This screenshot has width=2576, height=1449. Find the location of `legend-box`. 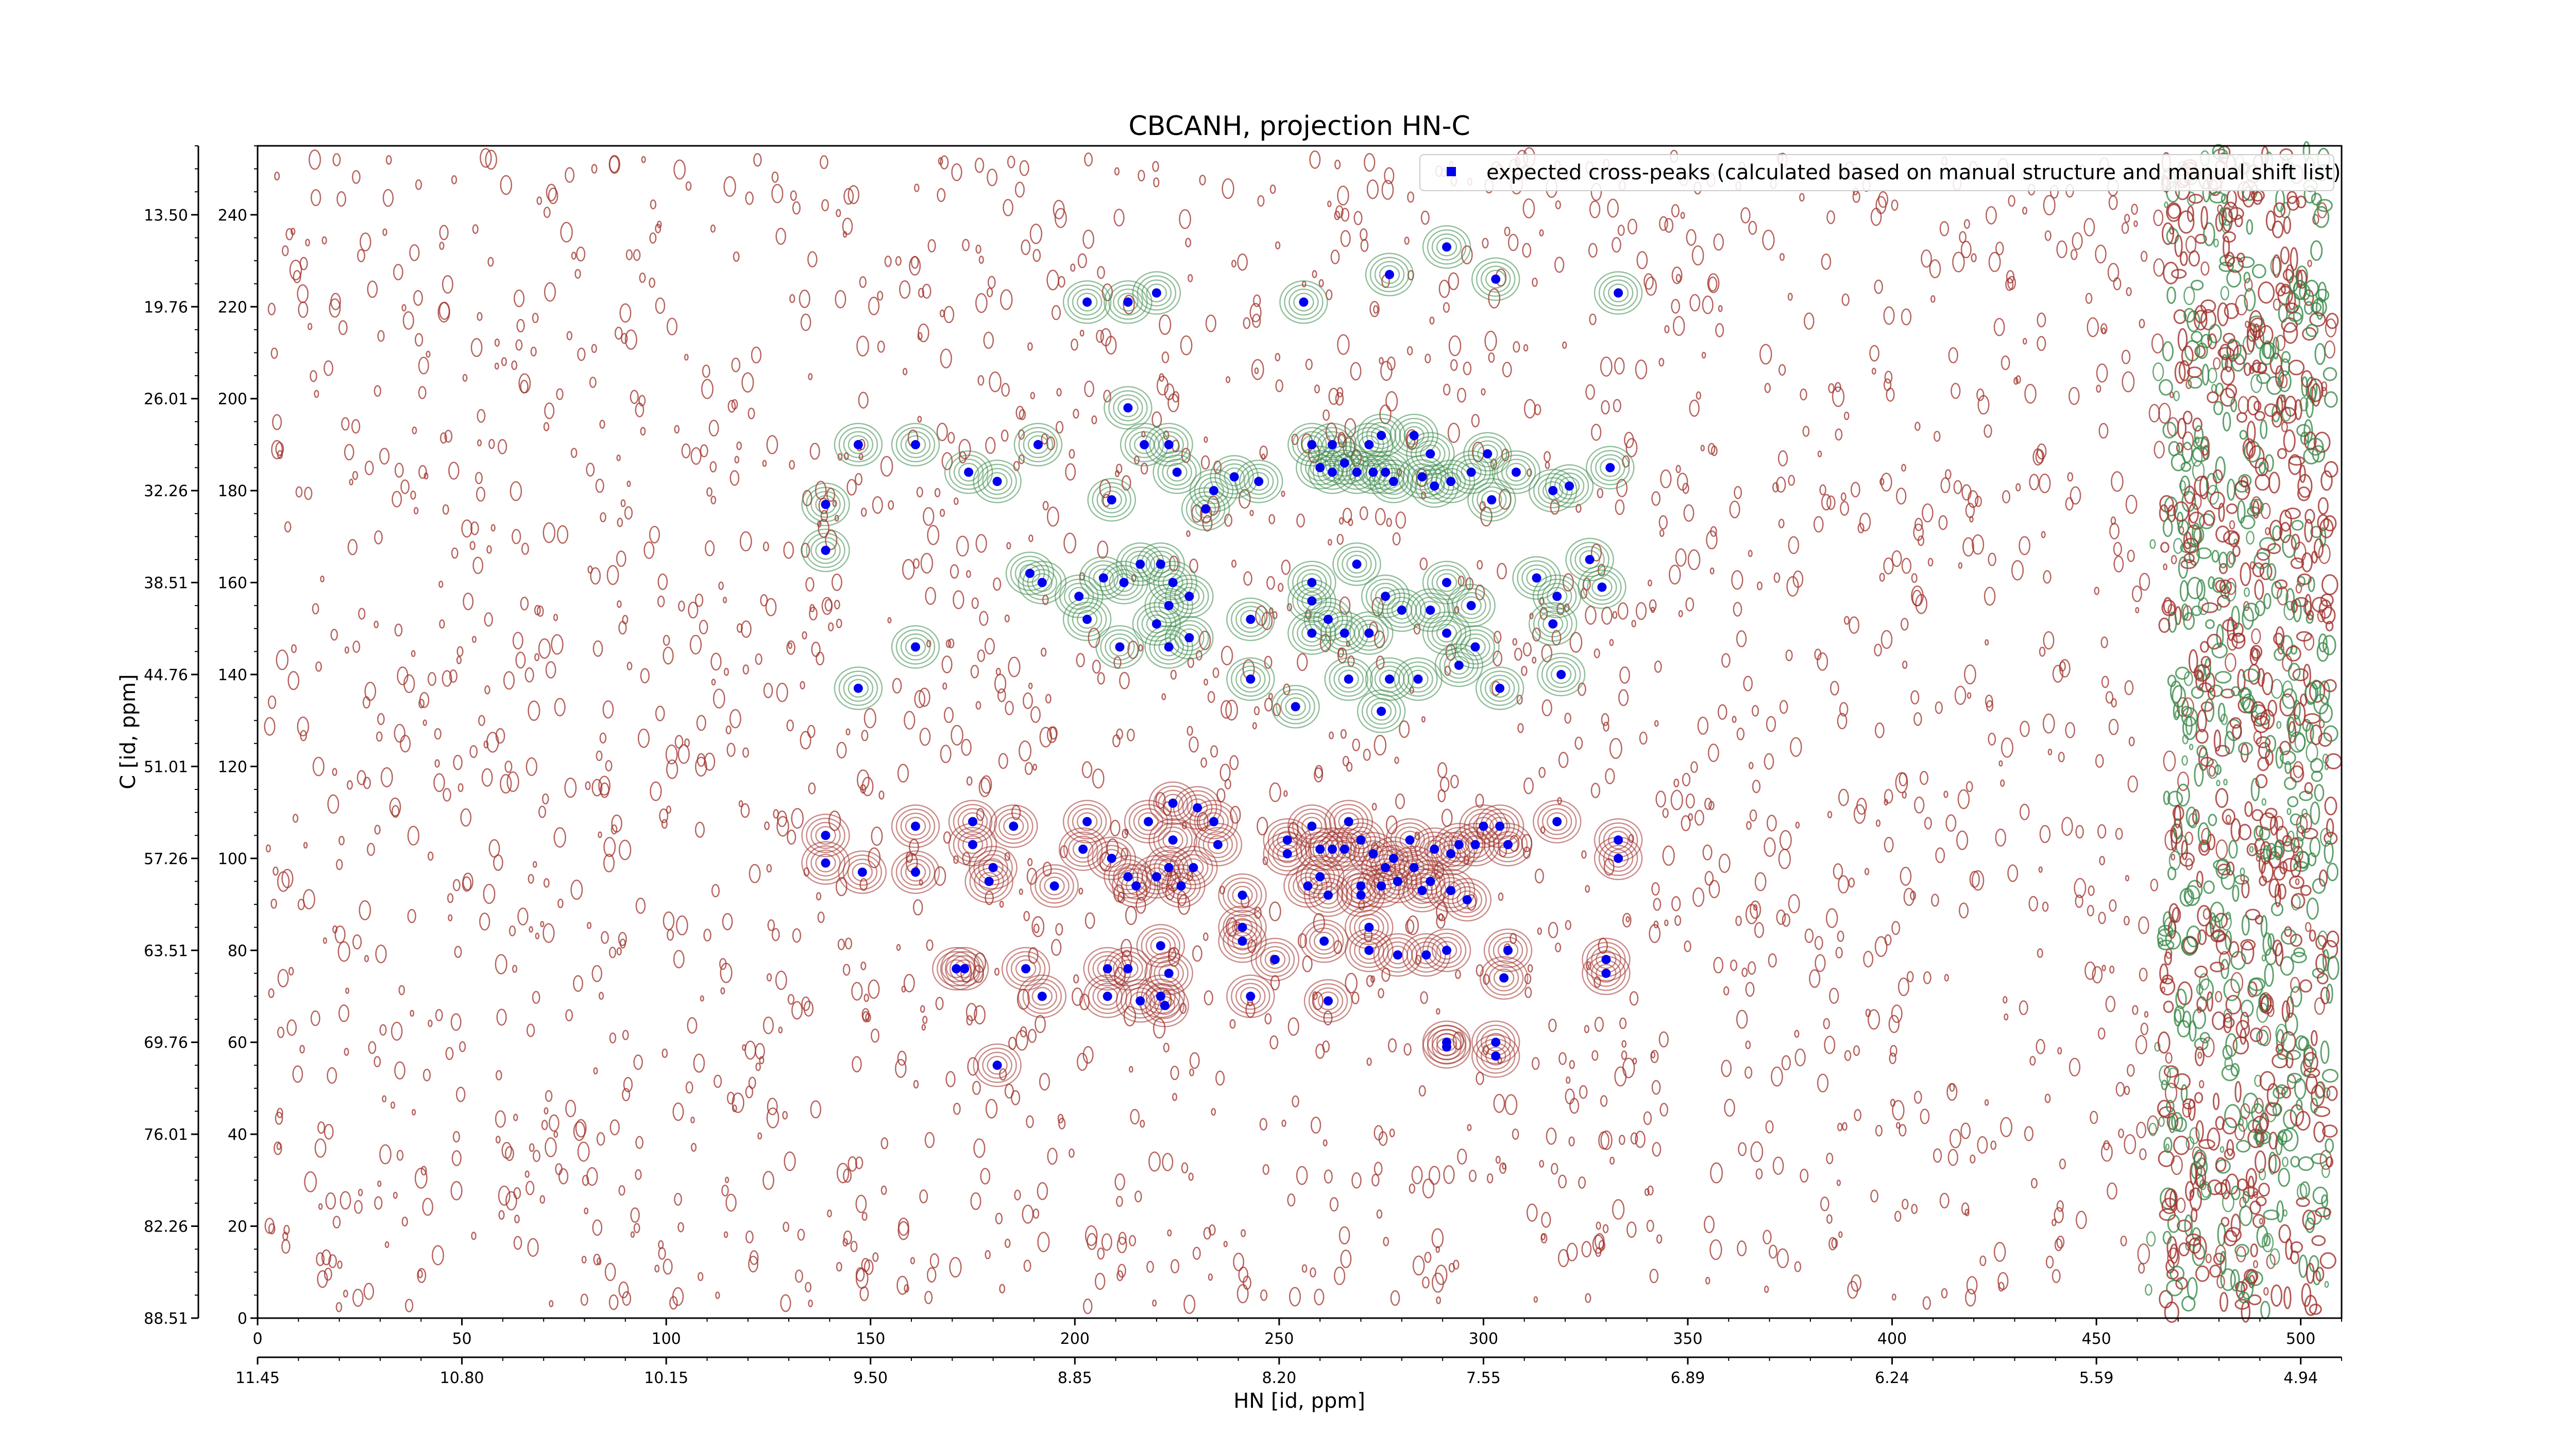

legend-box is located at coordinates (1877, 172).